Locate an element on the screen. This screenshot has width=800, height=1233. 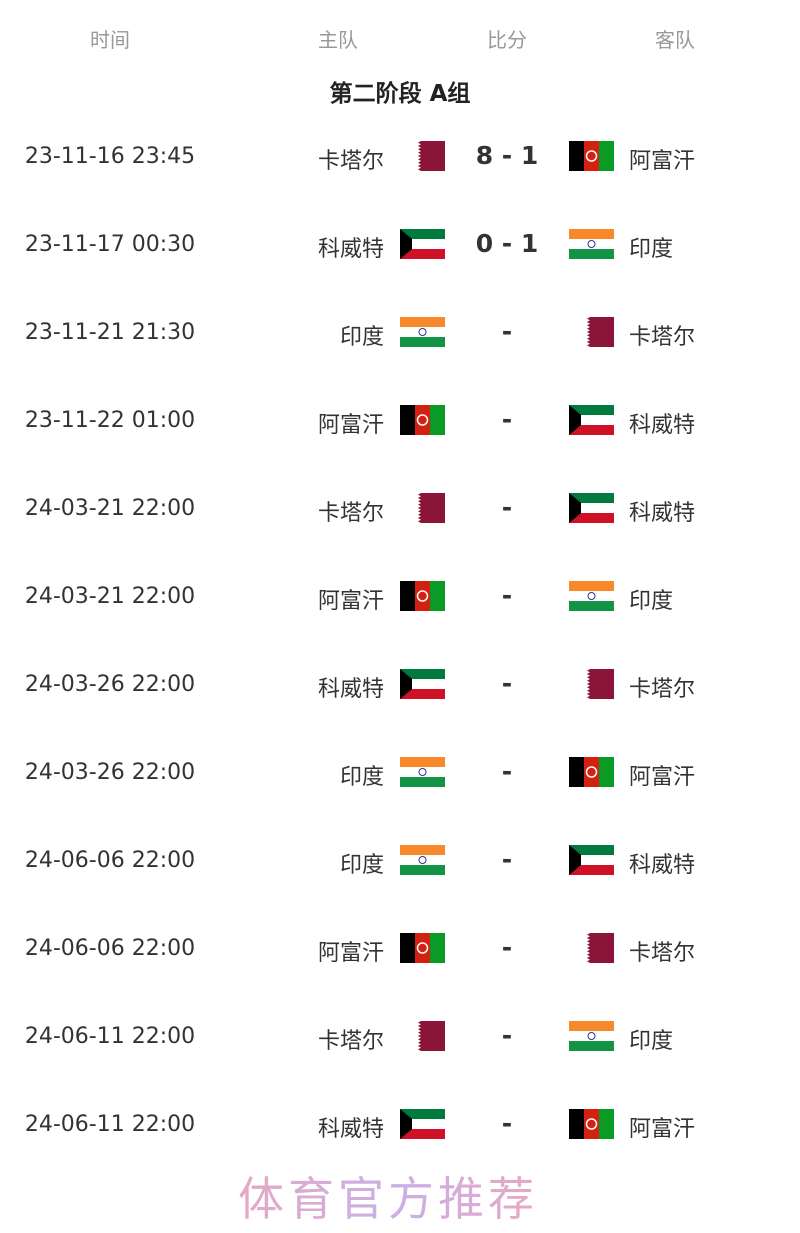
match-time: 23-11-16 23:45 is located at coordinates (110, 156).